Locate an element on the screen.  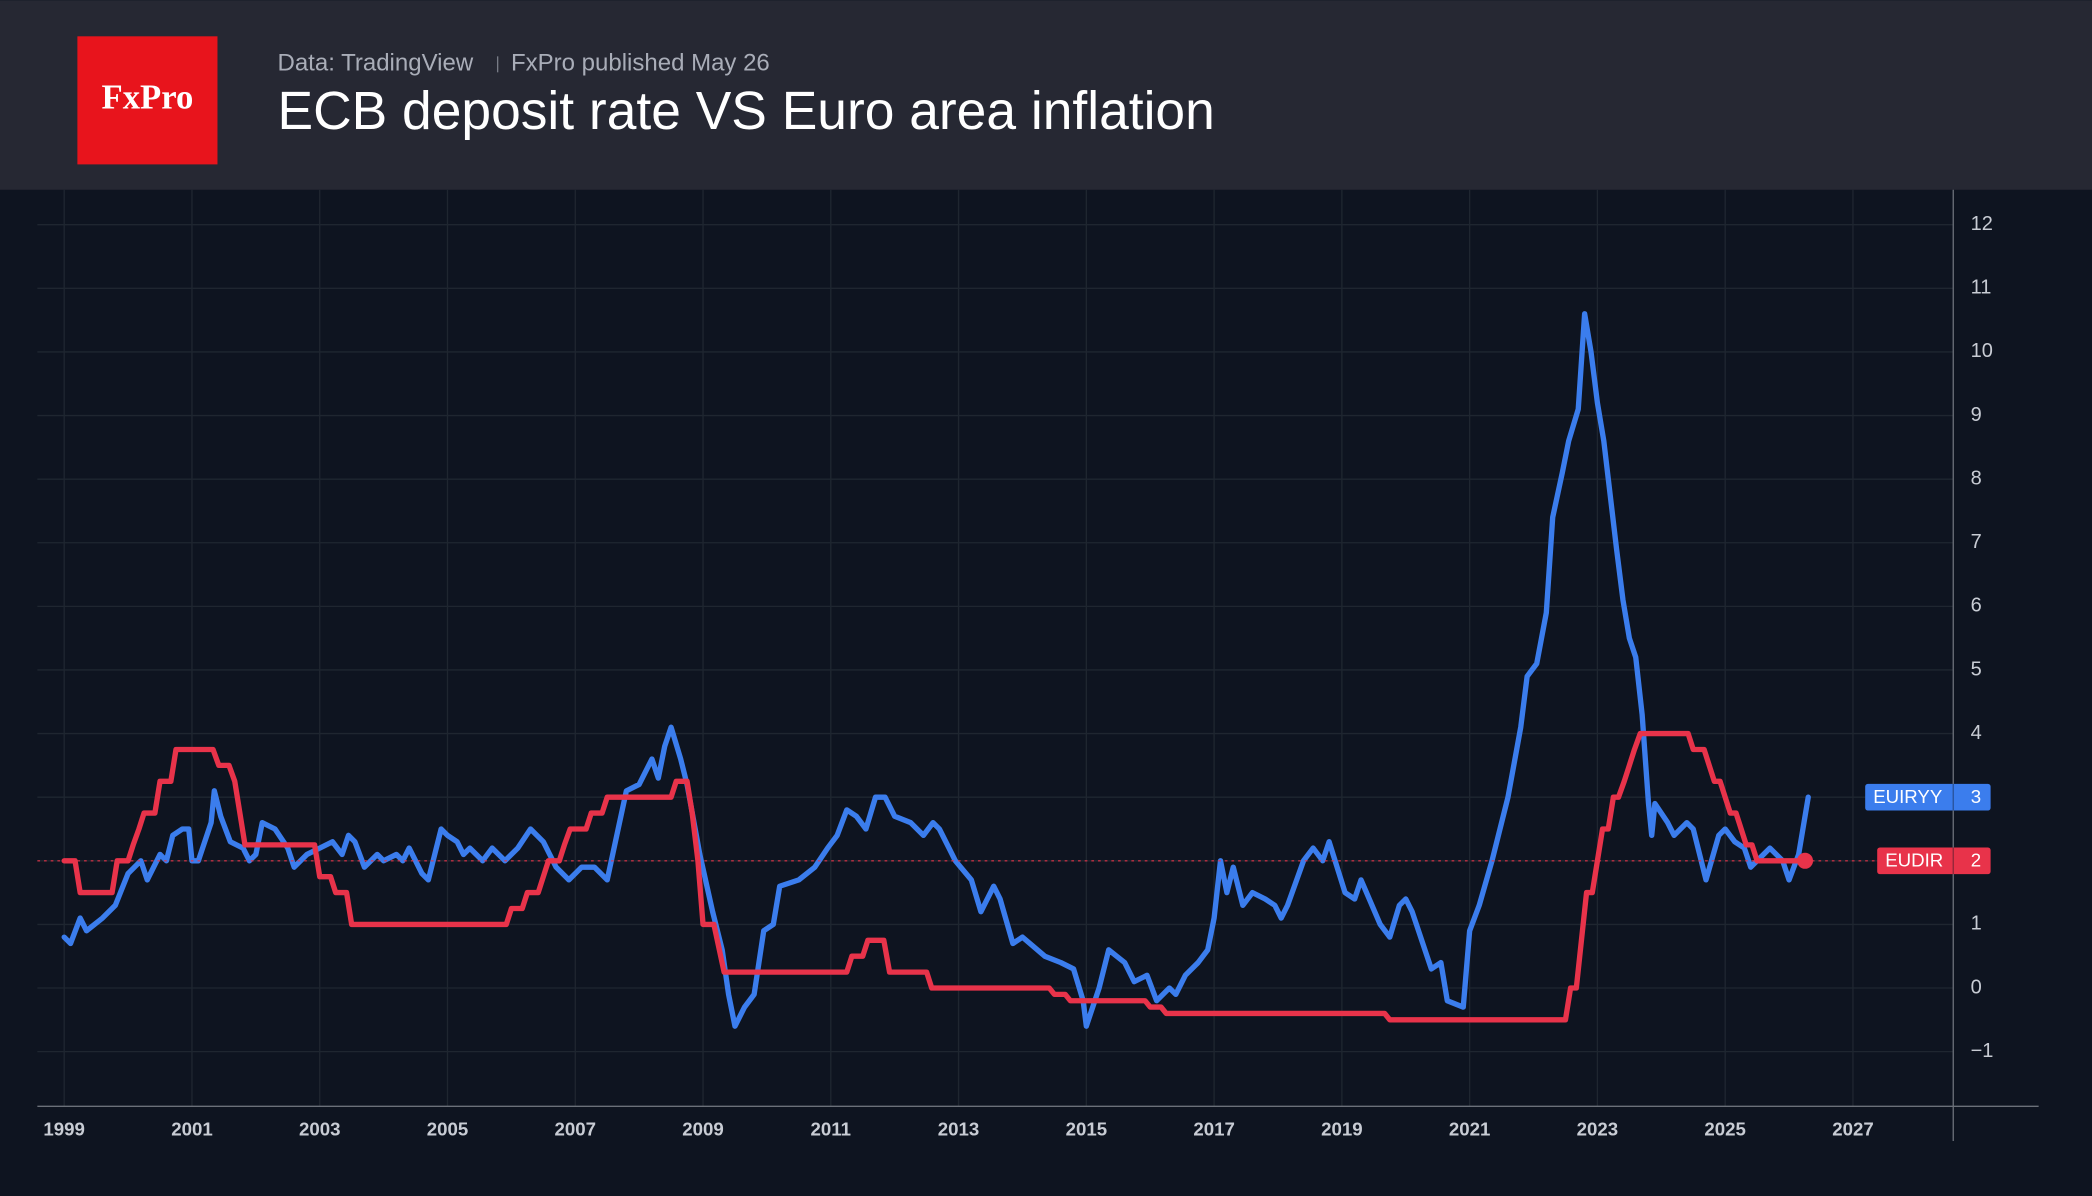
x-tick-label: 2017 is located at coordinates (1214, 1128).